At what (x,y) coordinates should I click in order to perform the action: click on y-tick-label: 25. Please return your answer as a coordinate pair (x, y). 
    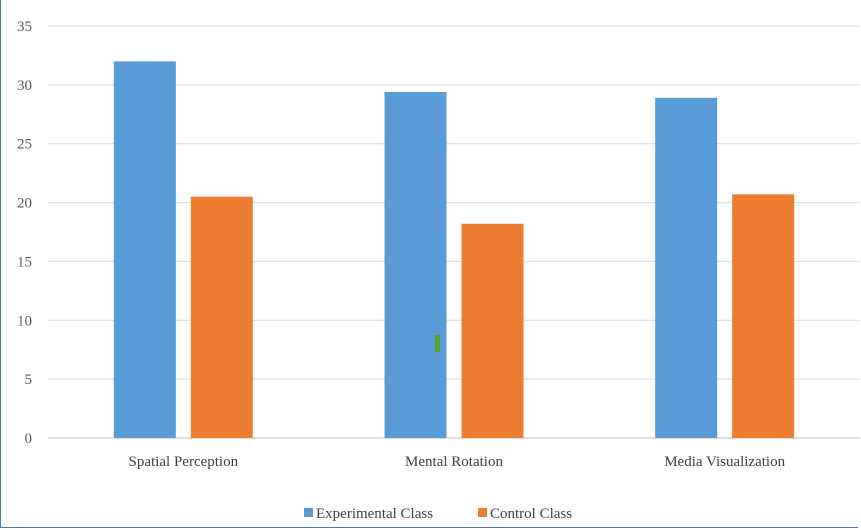
    Looking at the image, I should click on (24, 145).